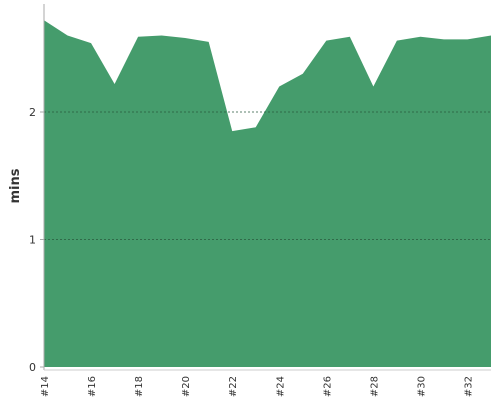 This screenshot has height=404, width=500. I want to click on y-tick-label: 1, so click(32, 240).